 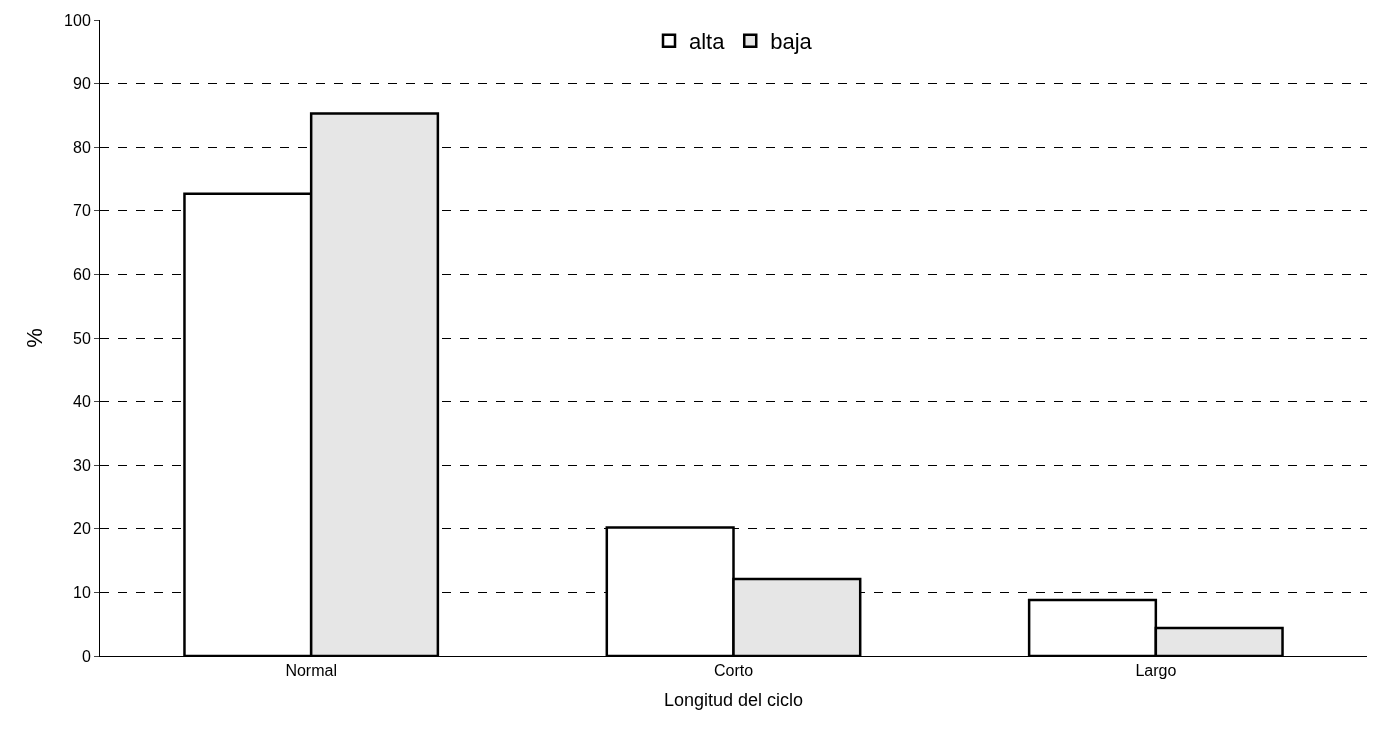 What do you see at coordinates (791, 42) in the screenshot?
I see `legend-label: baja` at bounding box center [791, 42].